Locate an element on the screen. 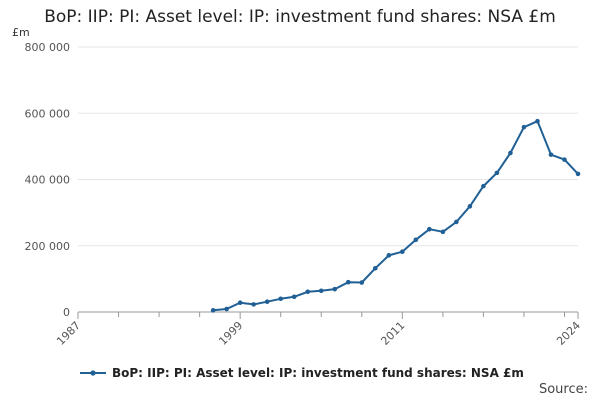 This screenshot has height=400, width=600. x-tick-label: 1987 is located at coordinates (68, 333).